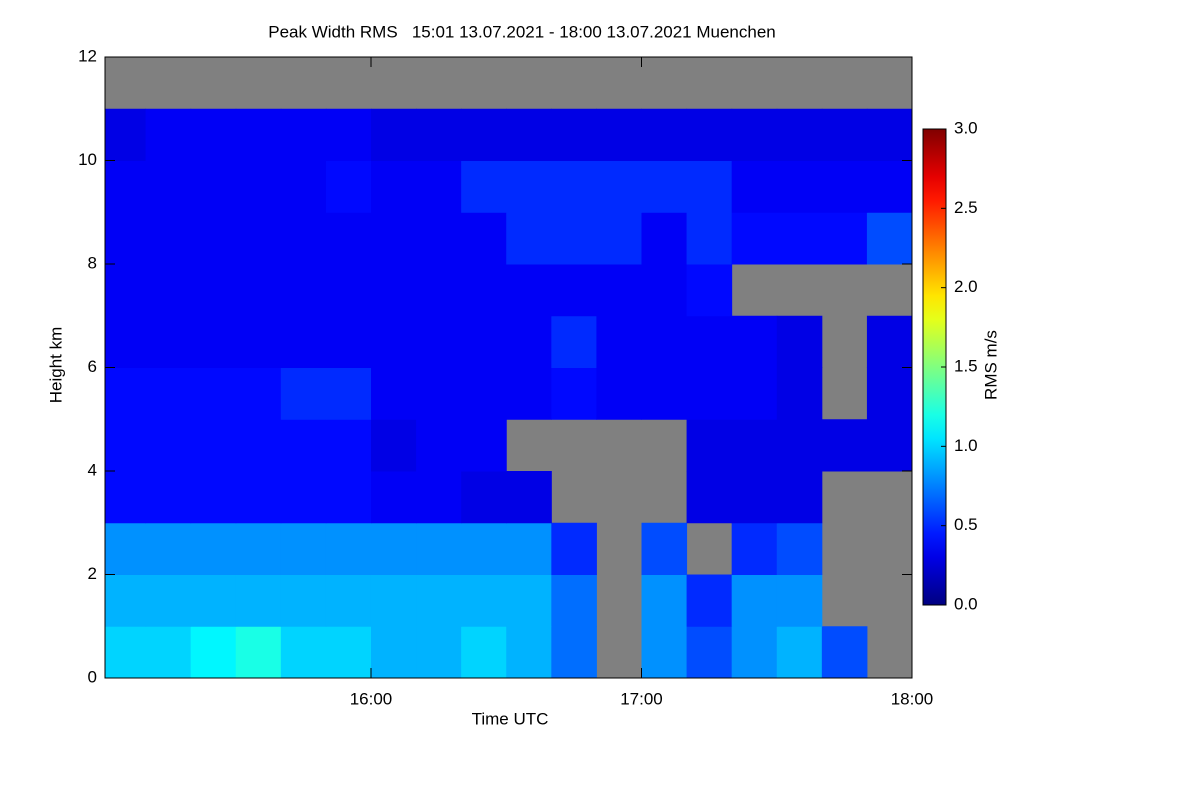  What do you see at coordinates (966, 603) in the screenshot?
I see `colorbar-tick-label: 0.0` at bounding box center [966, 603].